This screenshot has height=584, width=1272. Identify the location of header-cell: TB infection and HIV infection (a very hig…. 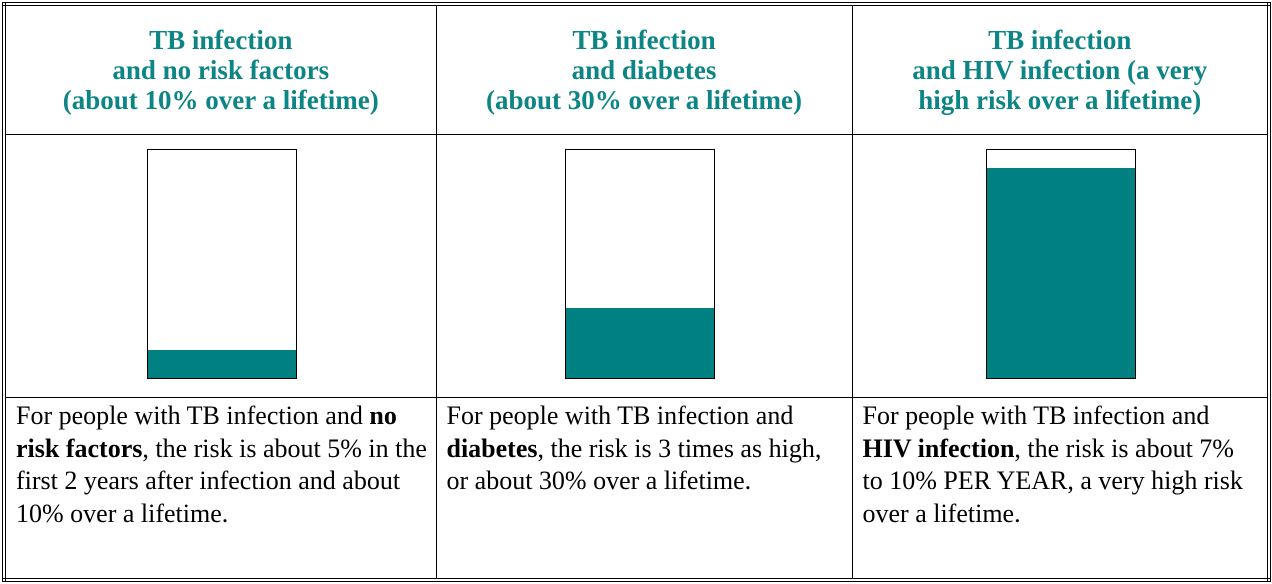
(1060, 69).